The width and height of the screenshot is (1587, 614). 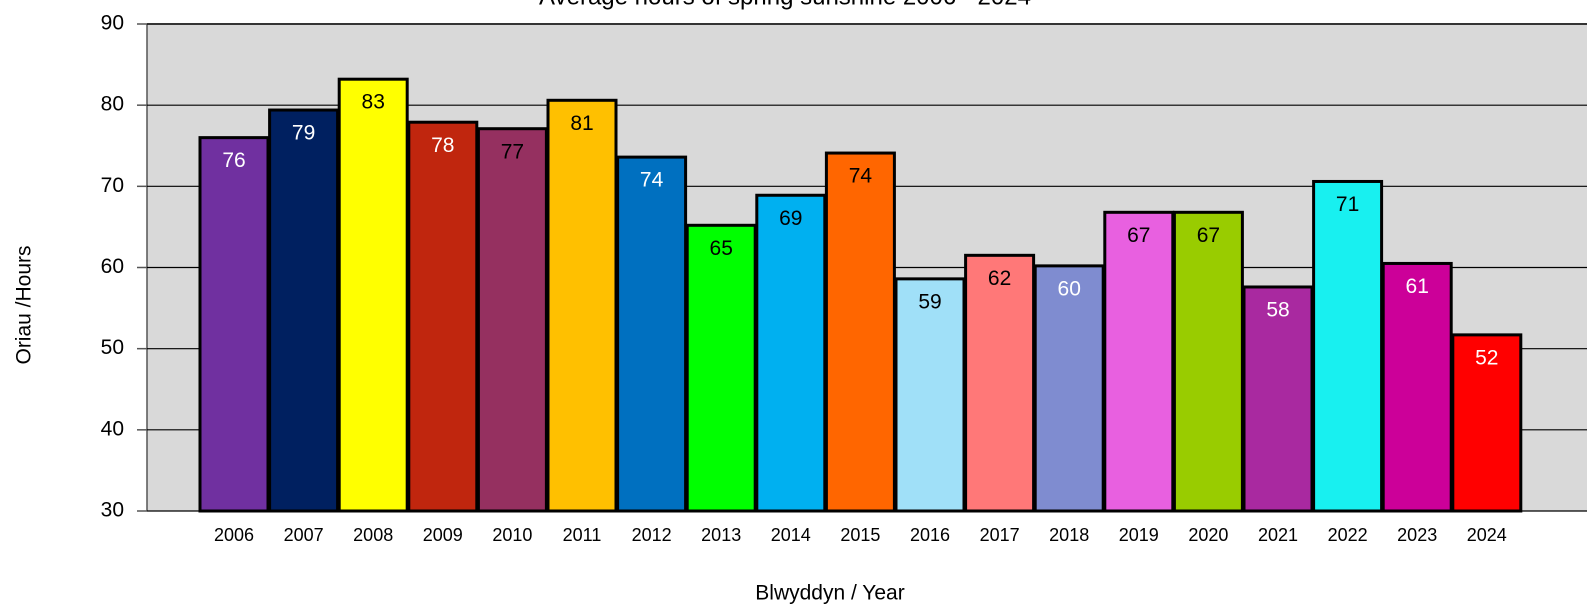 I want to click on value-label: 61, so click(x=1417, y=286).